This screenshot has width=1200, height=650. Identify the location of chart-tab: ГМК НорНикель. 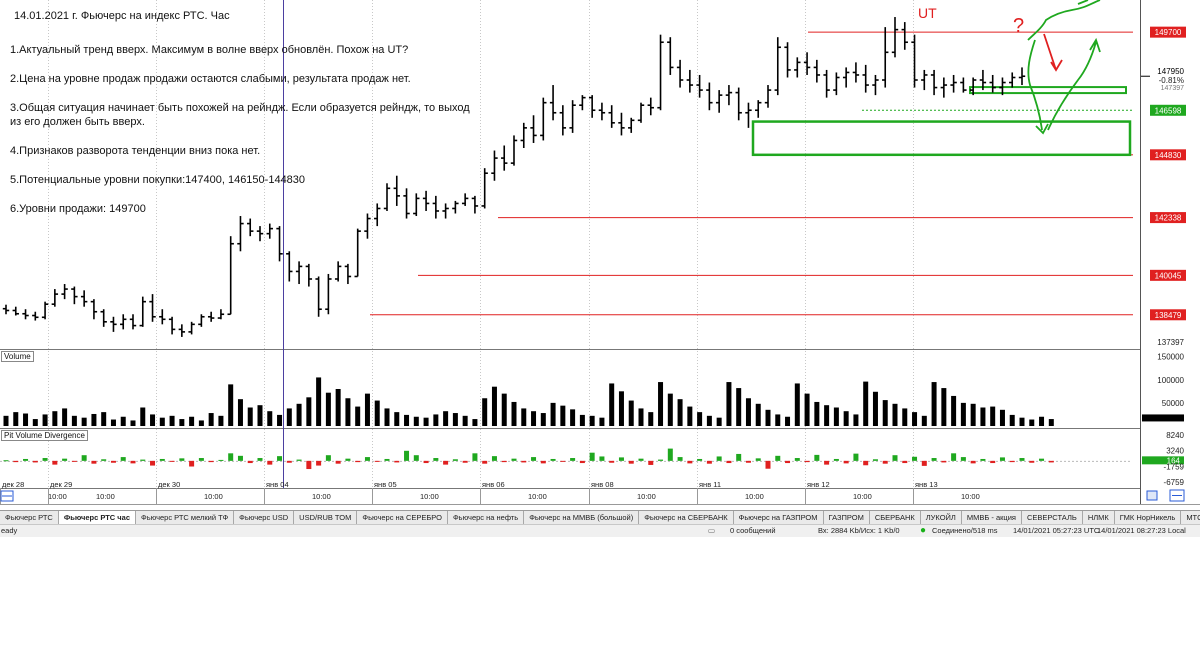
(1148, 517).